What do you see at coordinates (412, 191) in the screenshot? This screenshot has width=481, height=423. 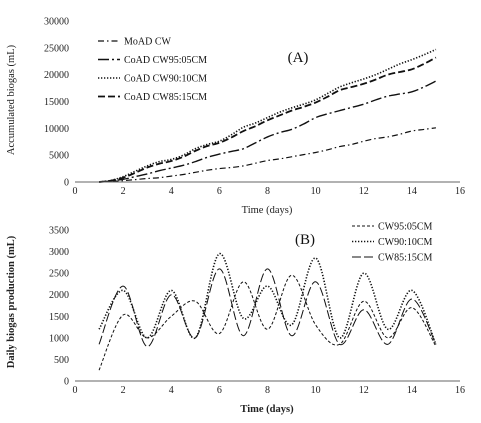 I see `panel-a-x-tick-label: 14` at bounding box center [412, 191].